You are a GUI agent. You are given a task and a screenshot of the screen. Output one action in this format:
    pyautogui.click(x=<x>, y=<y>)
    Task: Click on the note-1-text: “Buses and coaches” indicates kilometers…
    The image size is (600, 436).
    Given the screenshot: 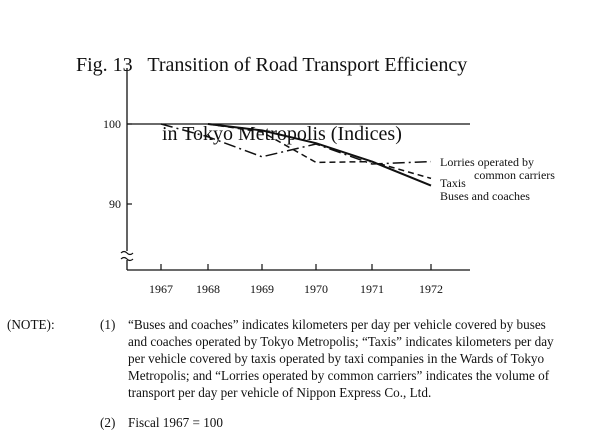 What is the action you would take?
    pyautogui.click(x=341, y=358)
    